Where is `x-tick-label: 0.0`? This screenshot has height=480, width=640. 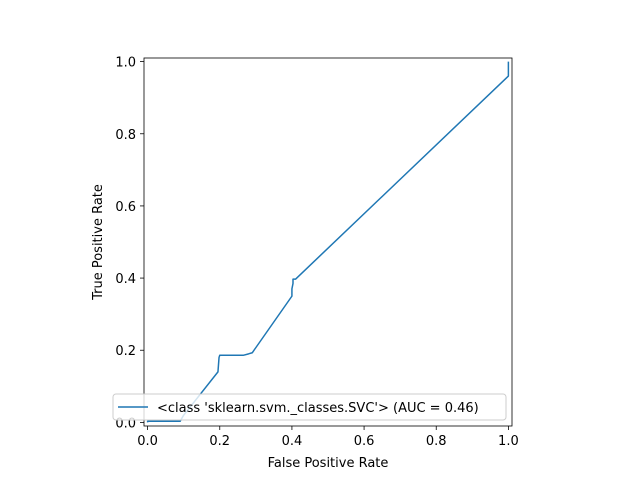
x-tick-label: 0.0 is located at coordinates (147, 441).